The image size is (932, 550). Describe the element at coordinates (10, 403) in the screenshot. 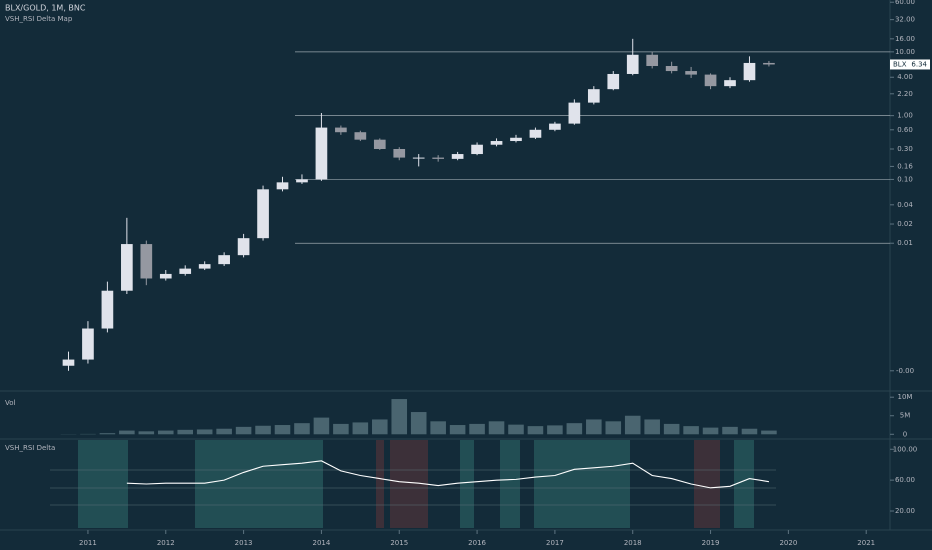

I see `pane-title: Vol` at that location.